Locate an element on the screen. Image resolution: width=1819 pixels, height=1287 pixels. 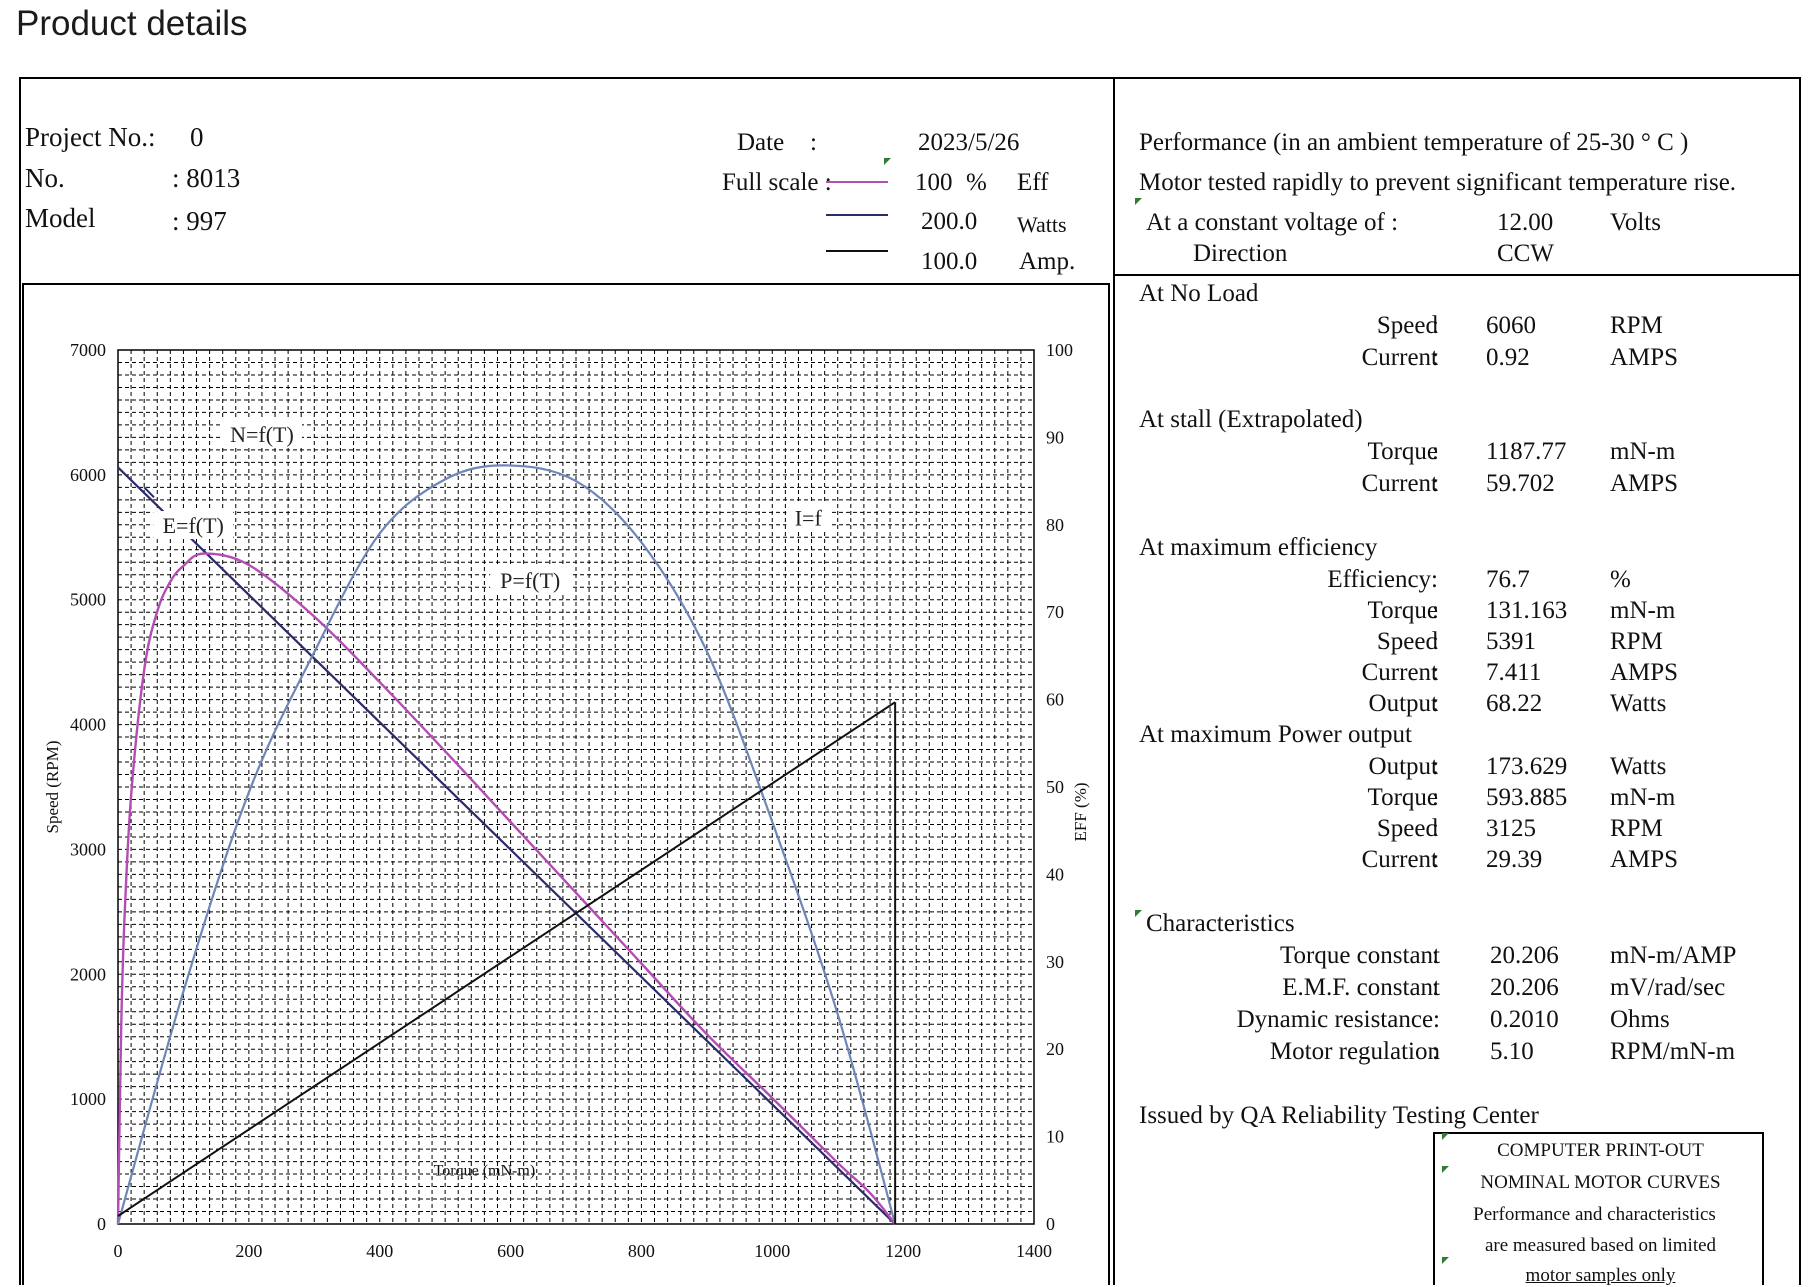
column-divider is located at coordinates (1114, 681).